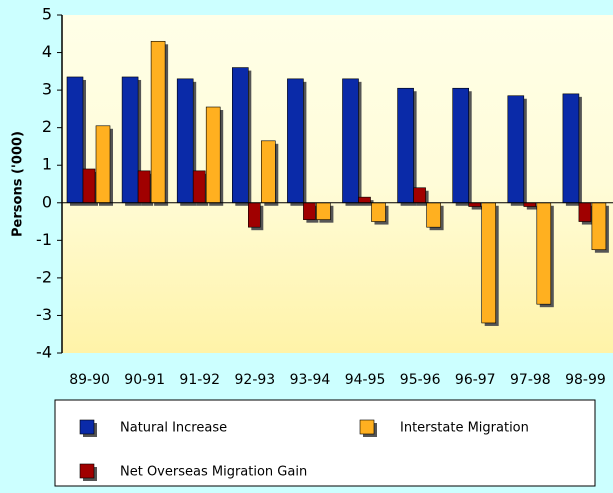 The image size is (613, 493). What do you see at coordinates (47, 126) in the screenshot?
I see `y-tick-label: 2` at bounding box center [47, 126].